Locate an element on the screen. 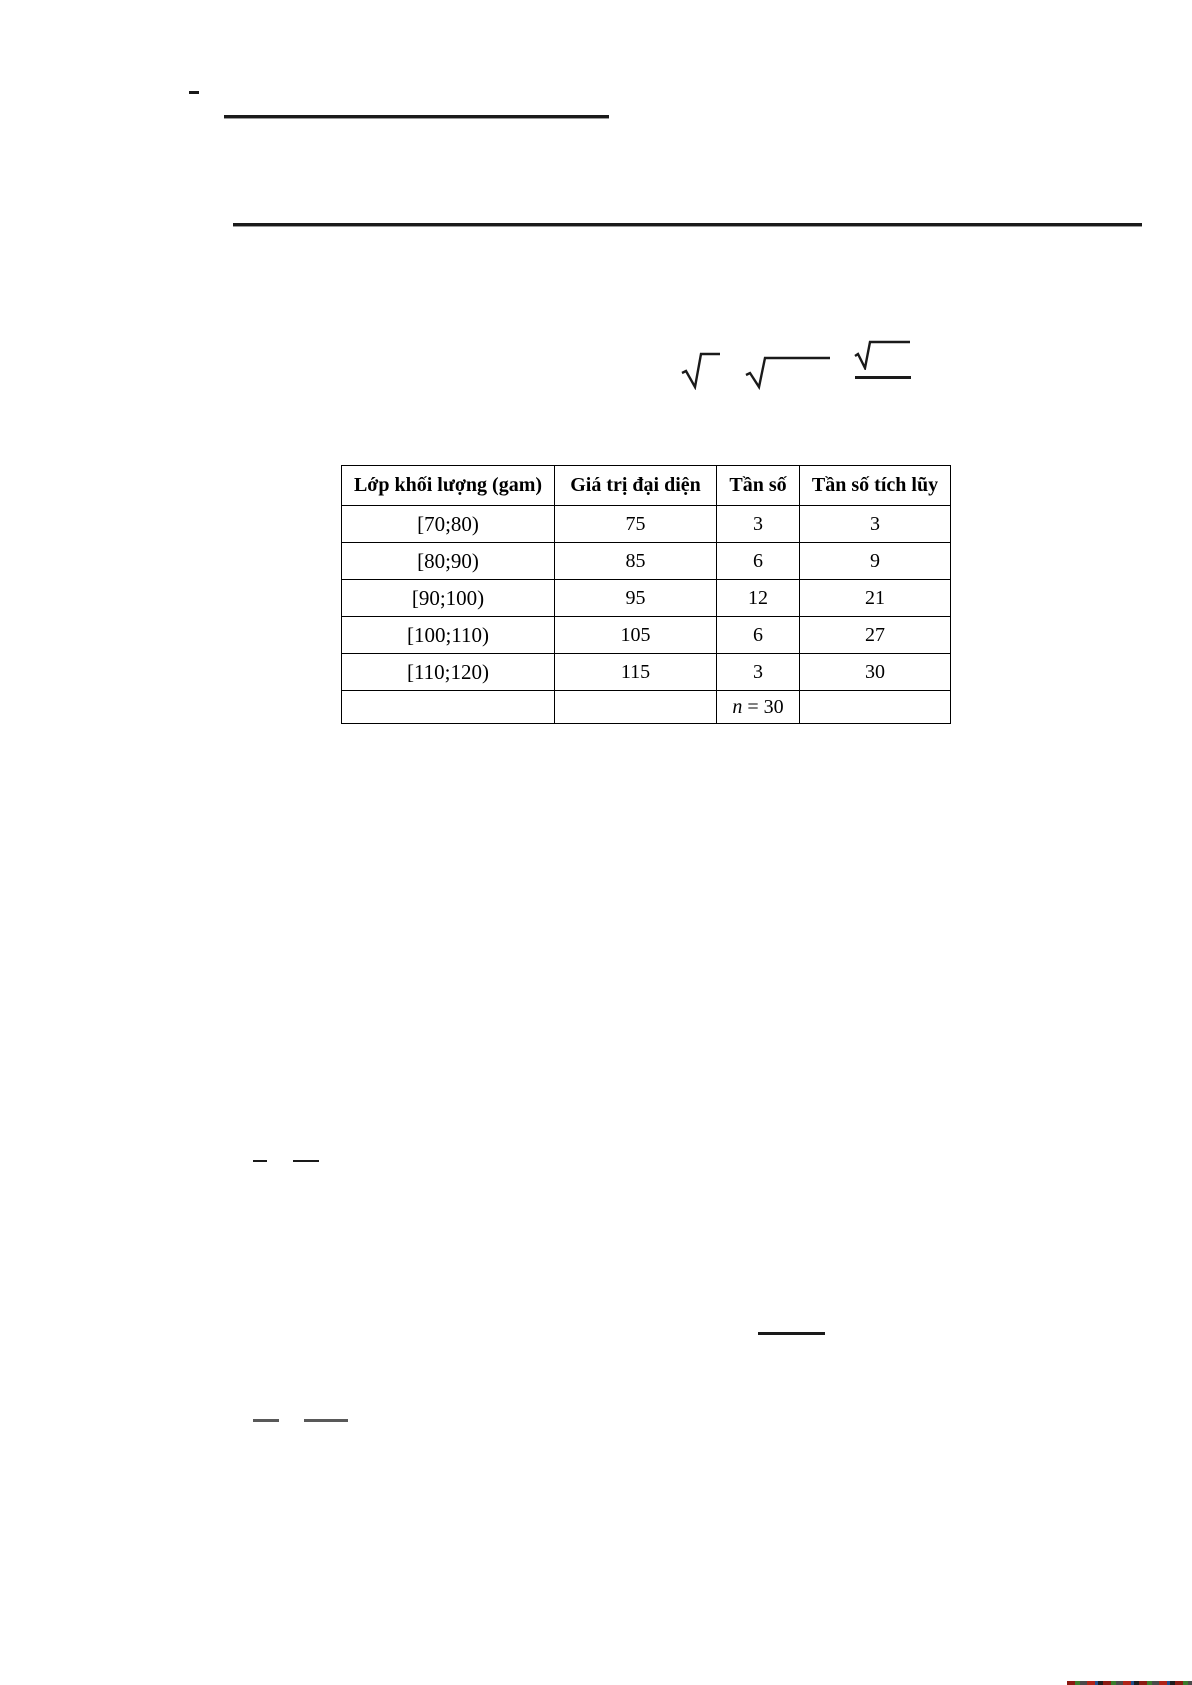  cumulative-frequency-cell: 9 is located at coordinates (875, 561).